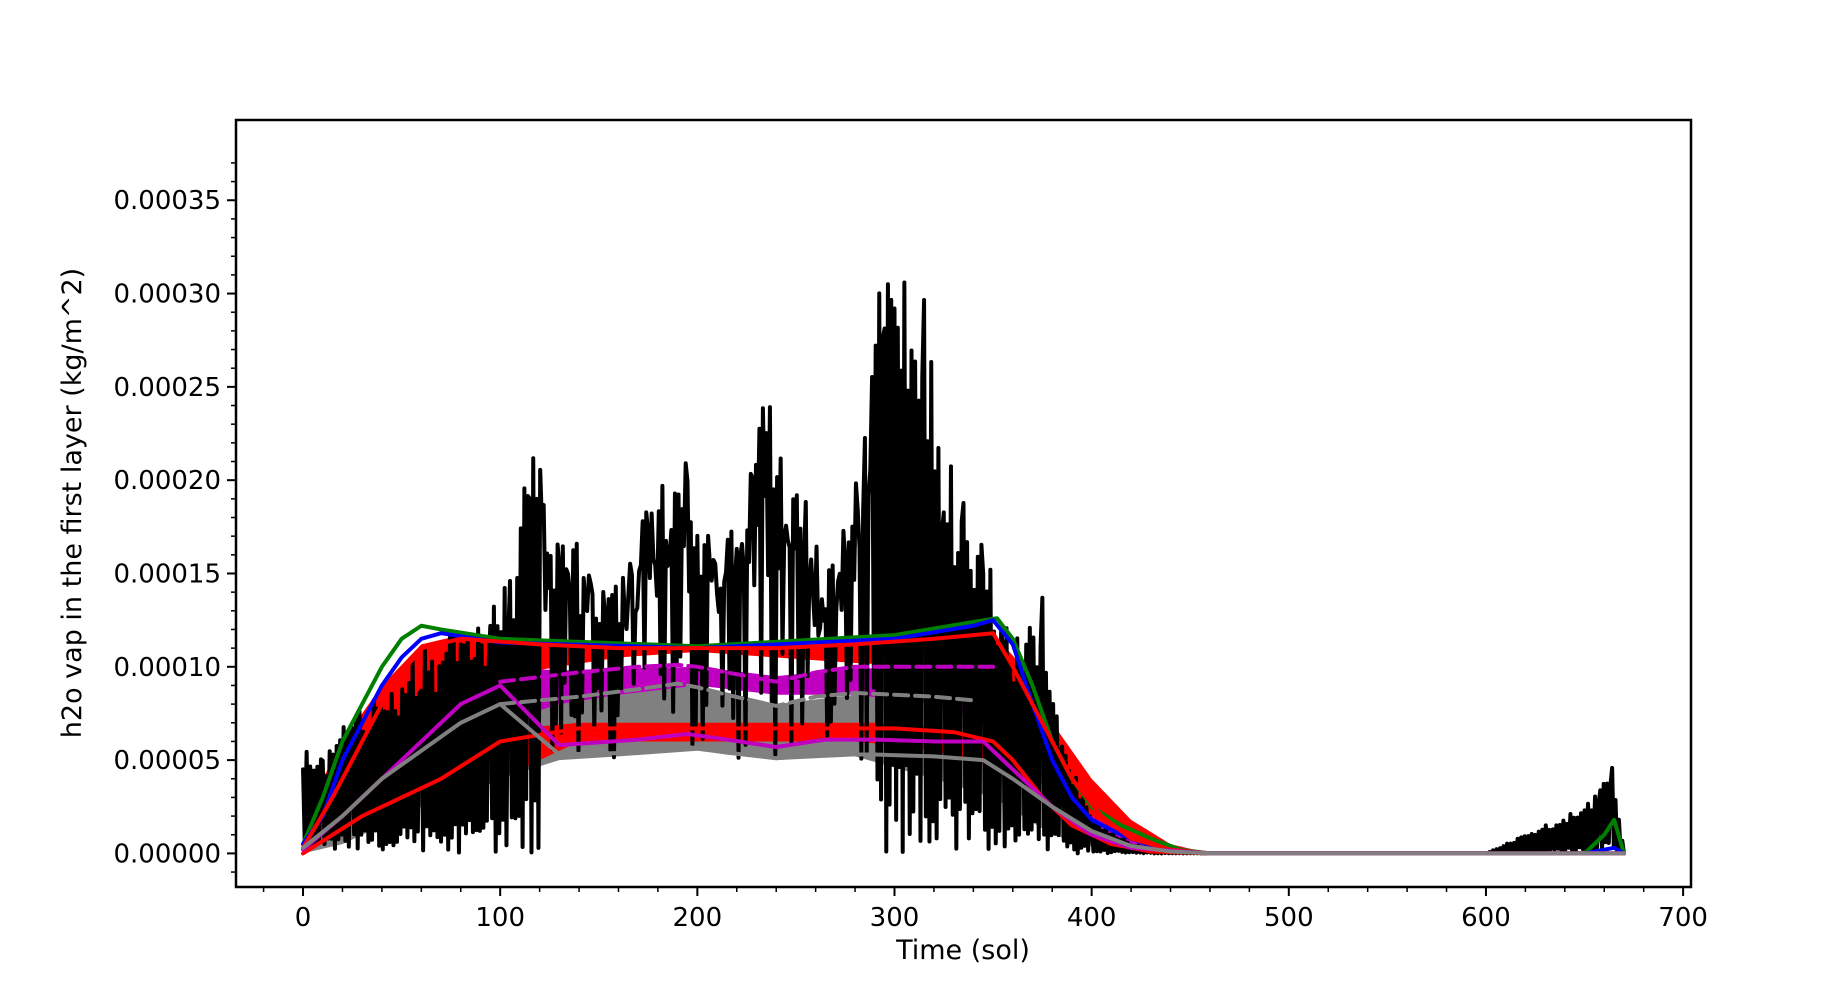  What do you see at coordinates (167, 295) in the screenshot?
I see `y-tick-label: 0.00030` at bounding box center [167, 295].